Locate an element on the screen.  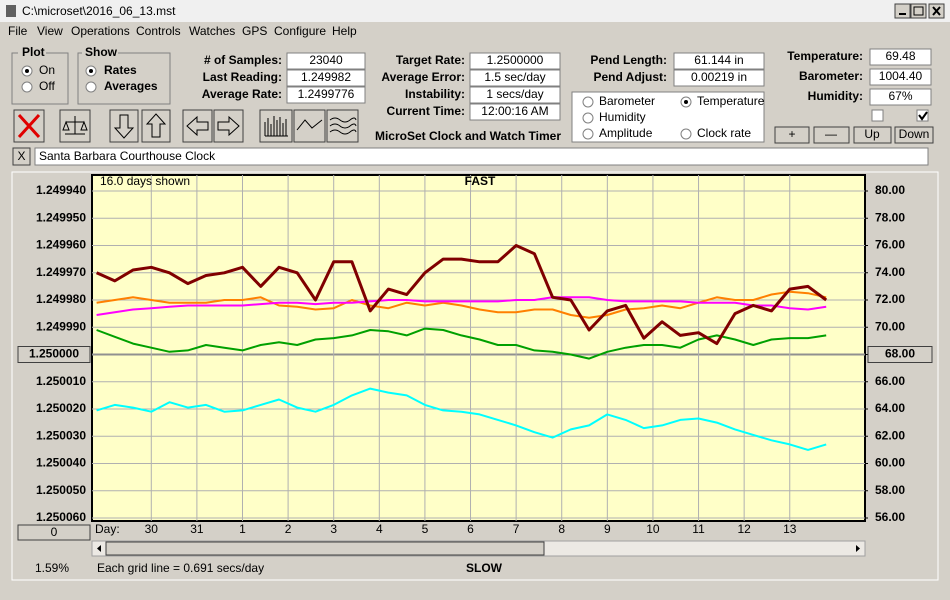
grid-note: Each grid line = 0.691 secs/day is located at coordinates (180, 568).